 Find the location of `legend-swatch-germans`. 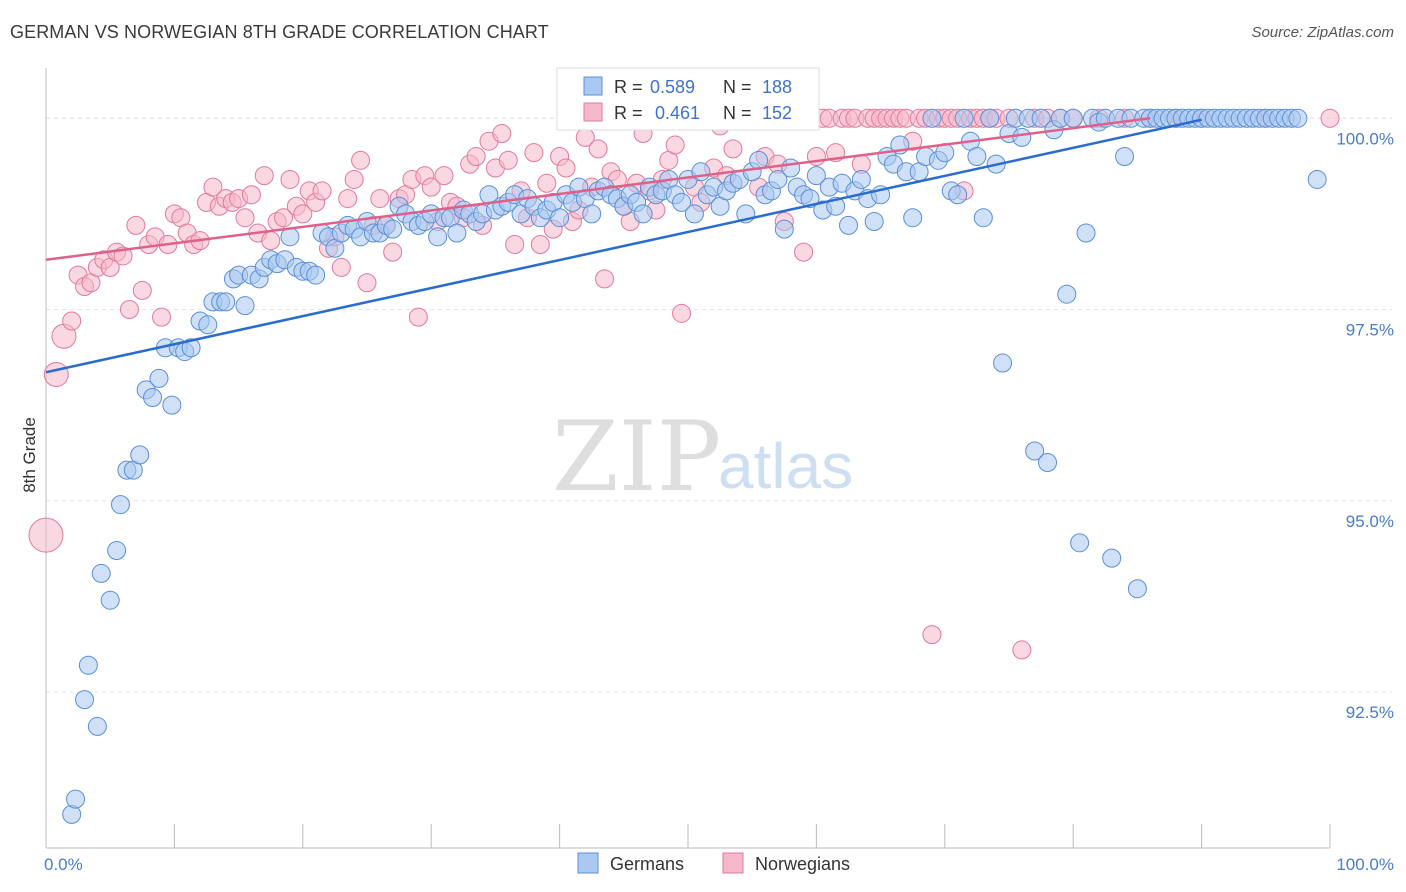

legend-swatch-germans is located at coordinates (588, 863).